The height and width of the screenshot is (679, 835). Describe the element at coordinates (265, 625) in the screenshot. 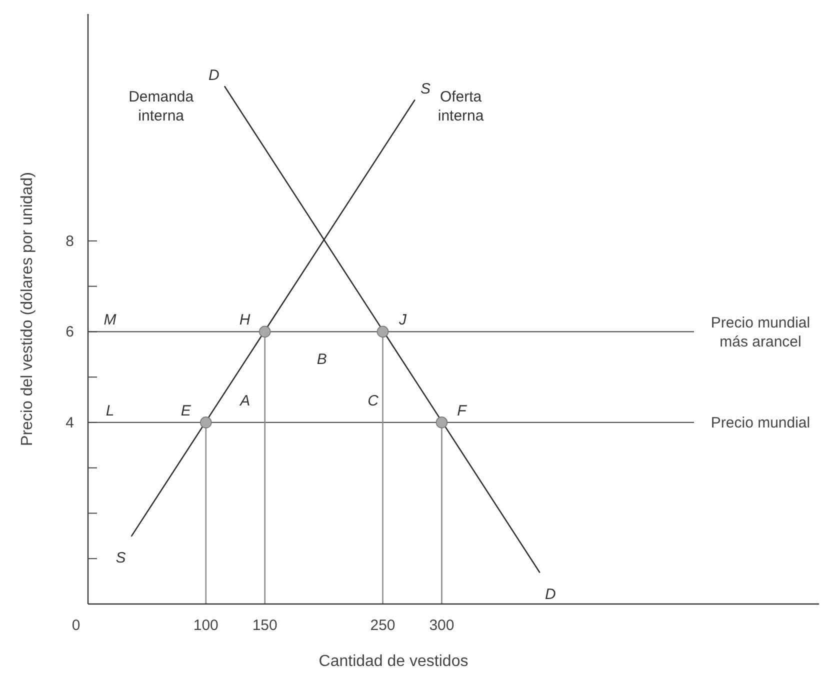

I see `x-tick-label: 150` at that location.